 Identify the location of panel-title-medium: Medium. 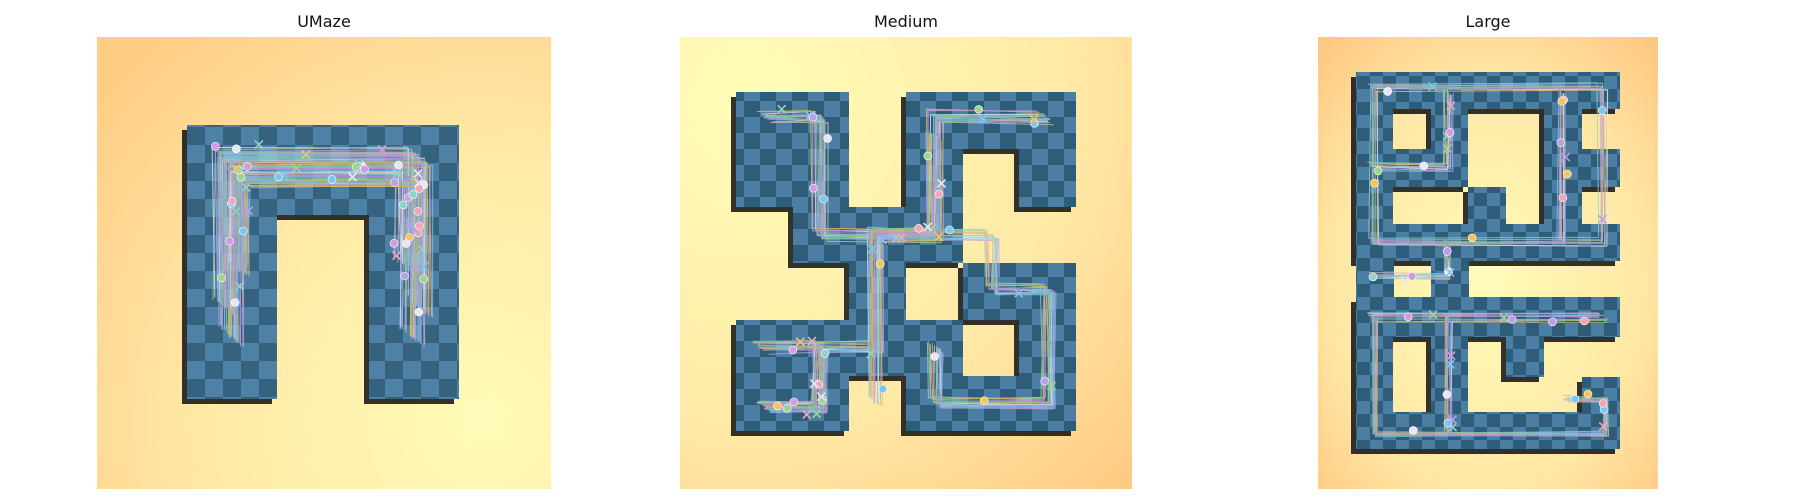
(906, 21).